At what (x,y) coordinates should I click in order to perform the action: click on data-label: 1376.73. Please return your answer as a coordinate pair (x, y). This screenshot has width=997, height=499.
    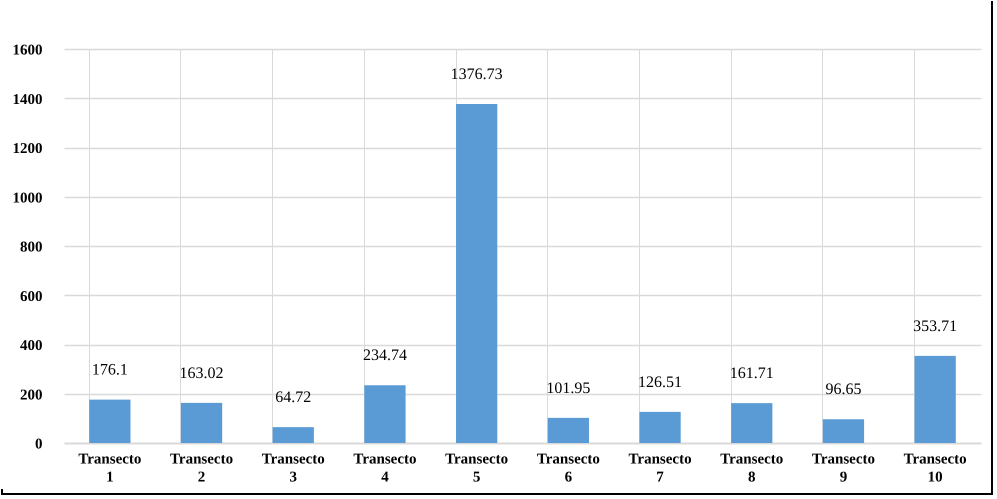
    Looking at the image, I should click on (476, 74).